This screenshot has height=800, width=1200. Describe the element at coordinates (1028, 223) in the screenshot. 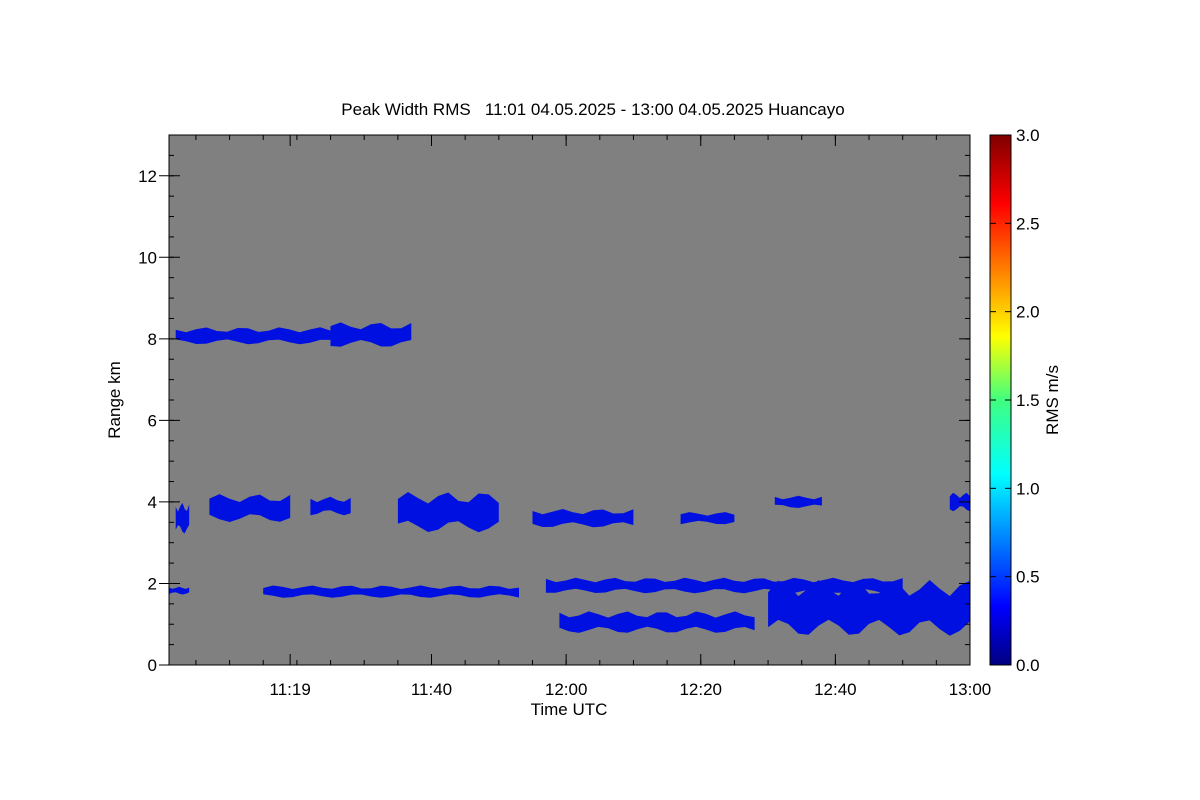

I see `colorbar-tick-label: 2.5` at that location.